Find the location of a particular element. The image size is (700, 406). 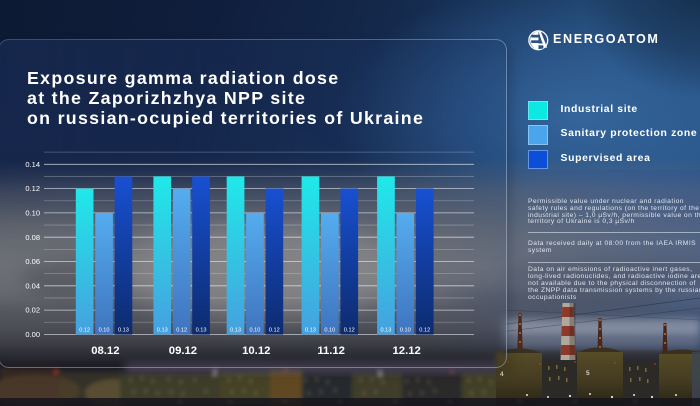

svg-text: 10.12 is located at coordinates (256, 351).